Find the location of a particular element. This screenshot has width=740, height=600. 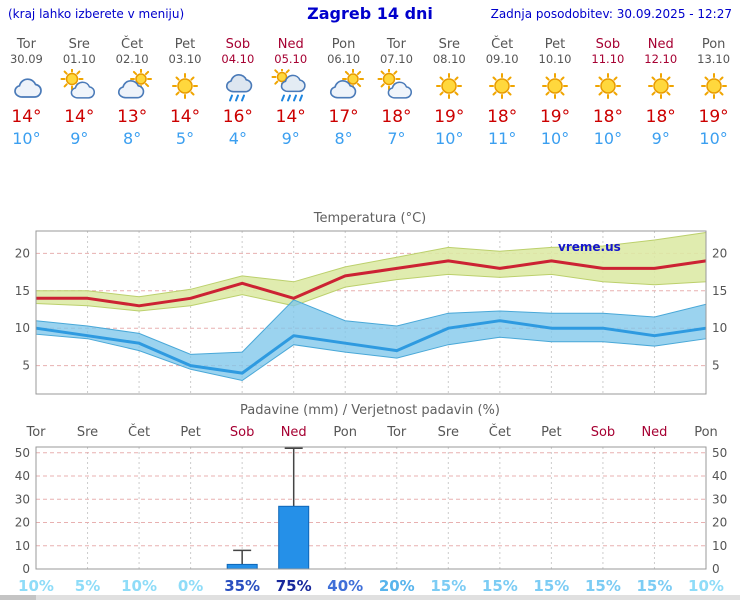

day-column: Ned 05.10 14° 9° is located at coordinates (290, 93).